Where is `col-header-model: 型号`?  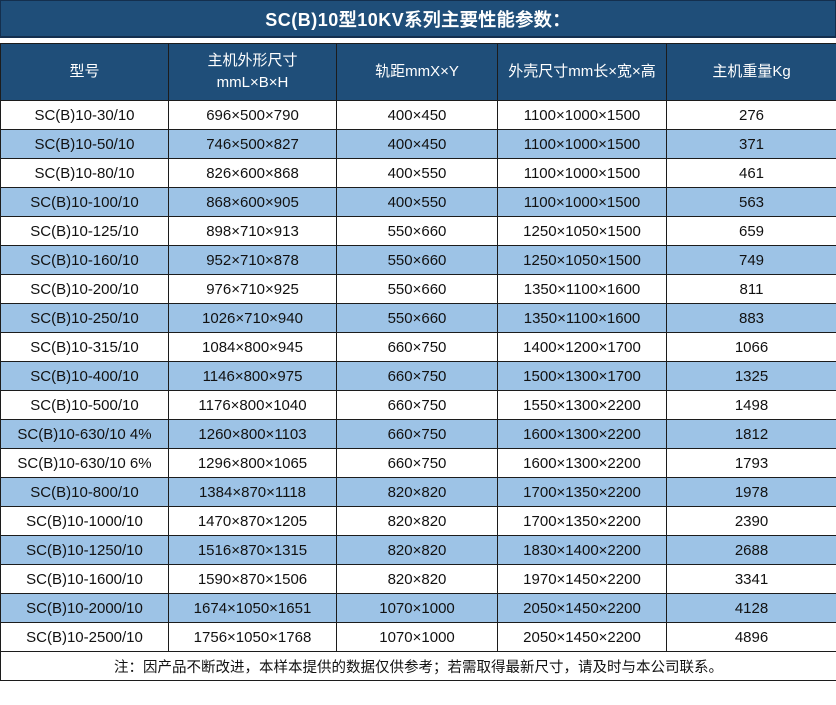 col-header-model: 型号 is located at coordinates (84, 72).